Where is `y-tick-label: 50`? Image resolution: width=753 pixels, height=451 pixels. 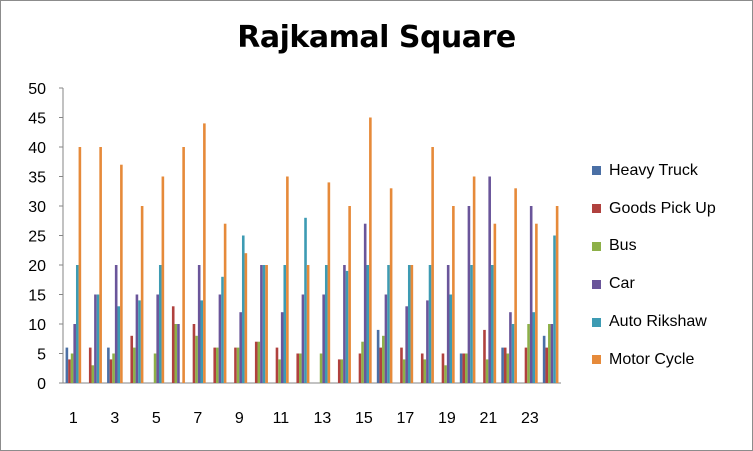 y-tick-label: 50 is located at coordinates (37, 89).